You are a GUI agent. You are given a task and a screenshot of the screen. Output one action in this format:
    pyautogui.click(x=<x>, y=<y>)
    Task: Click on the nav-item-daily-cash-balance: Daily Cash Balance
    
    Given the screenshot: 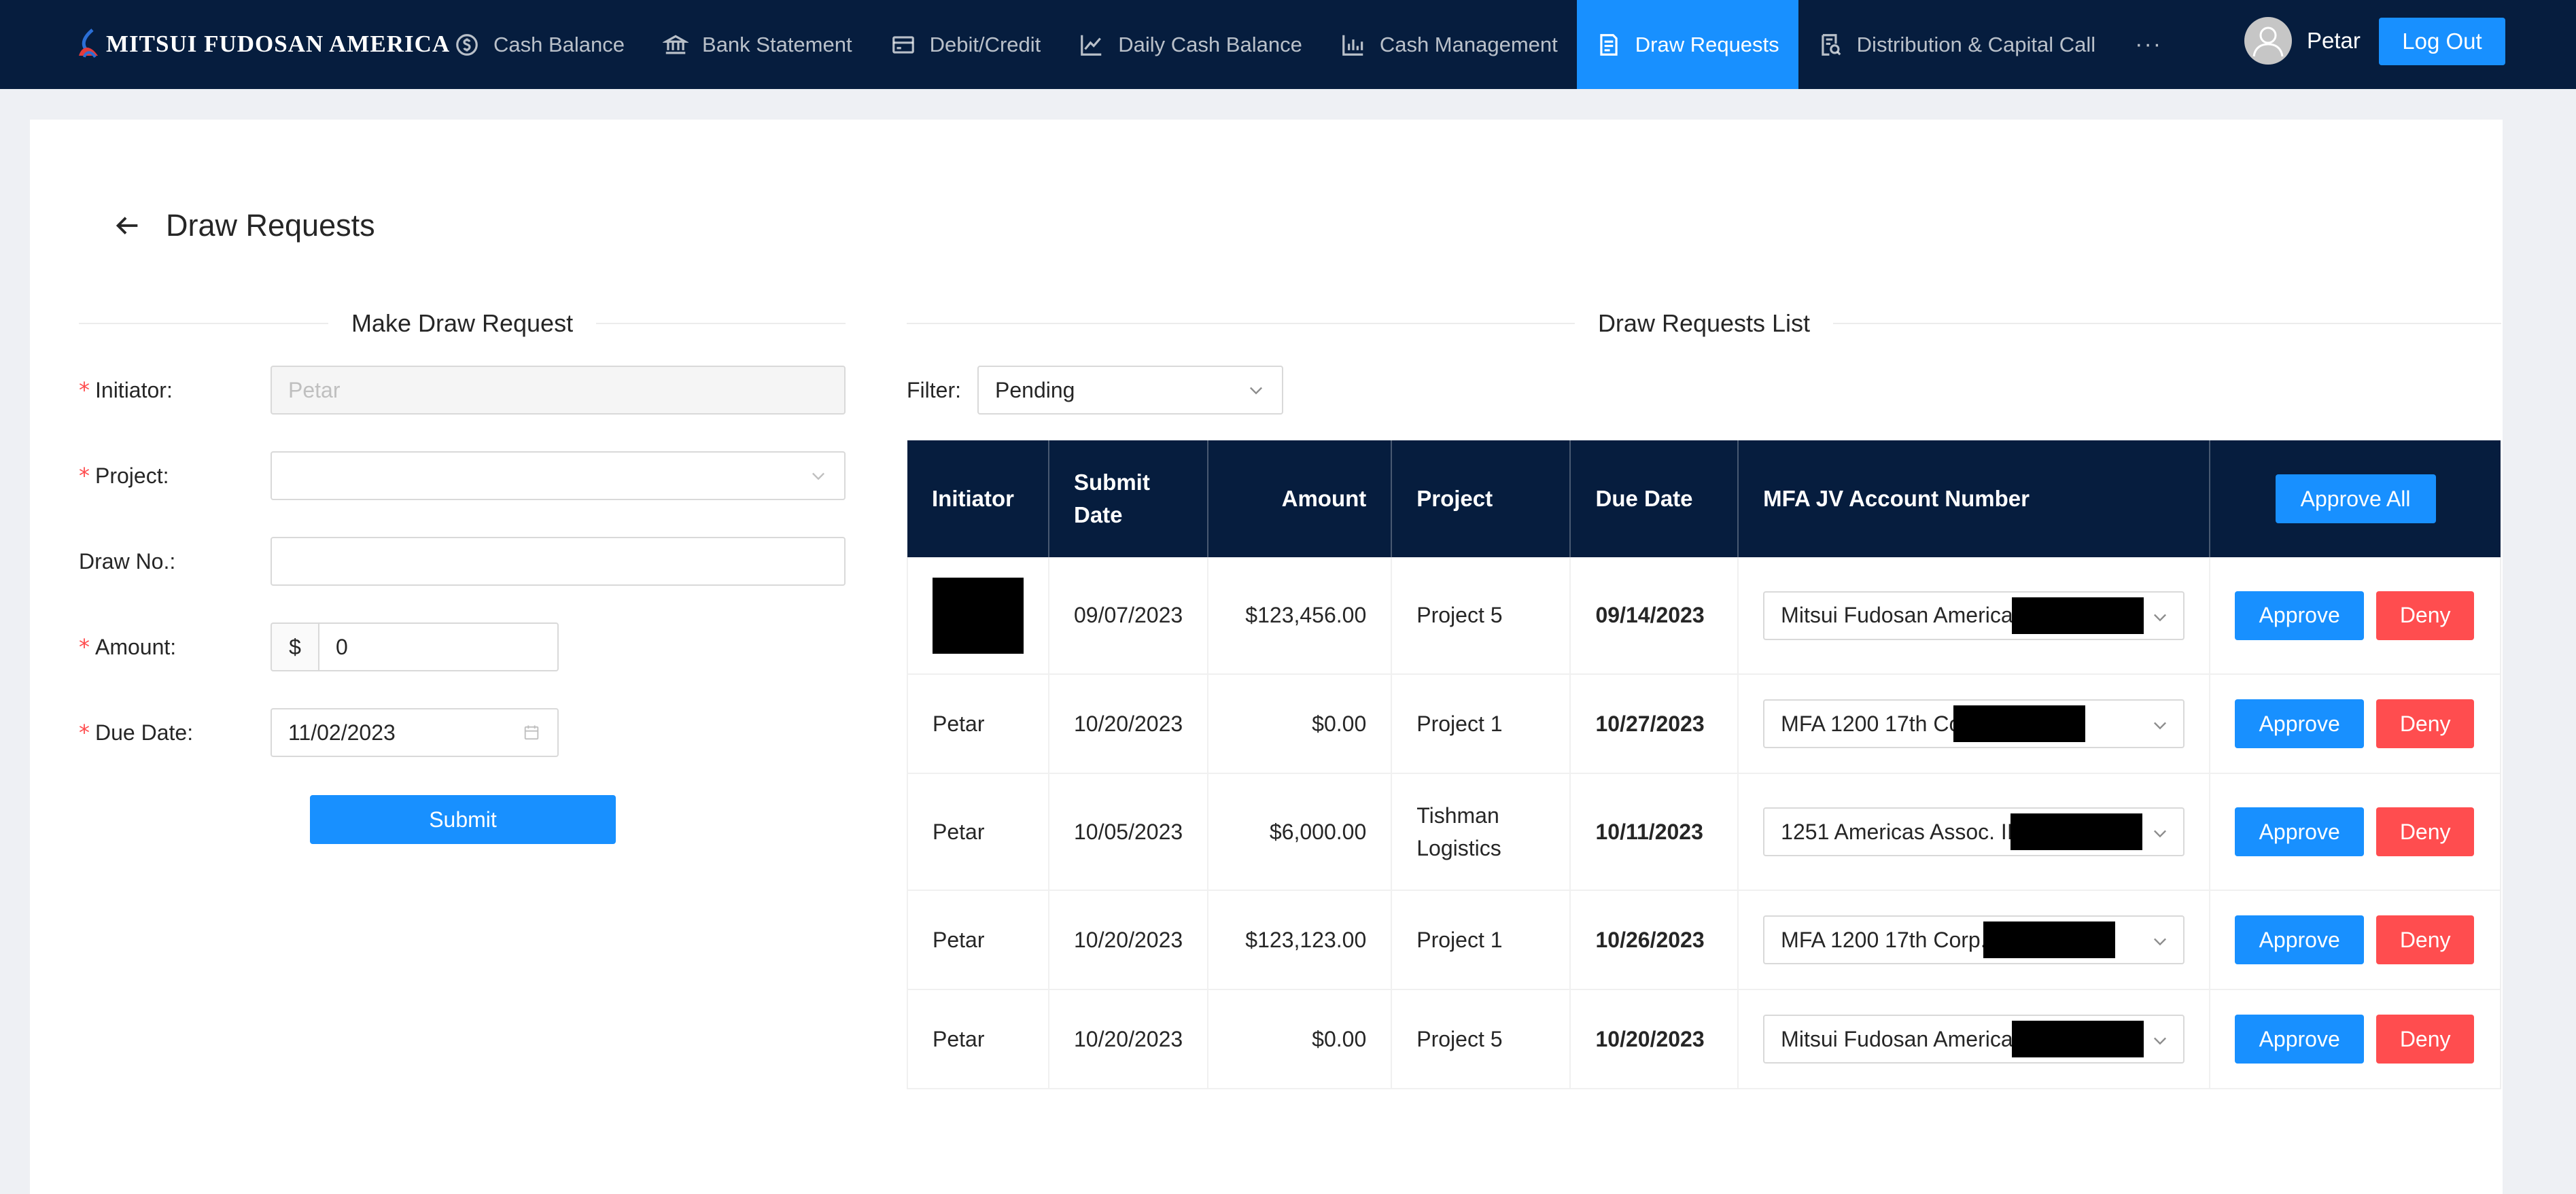 What is the action you would take?
    pyautogui.click(x=1190, y=44)
    